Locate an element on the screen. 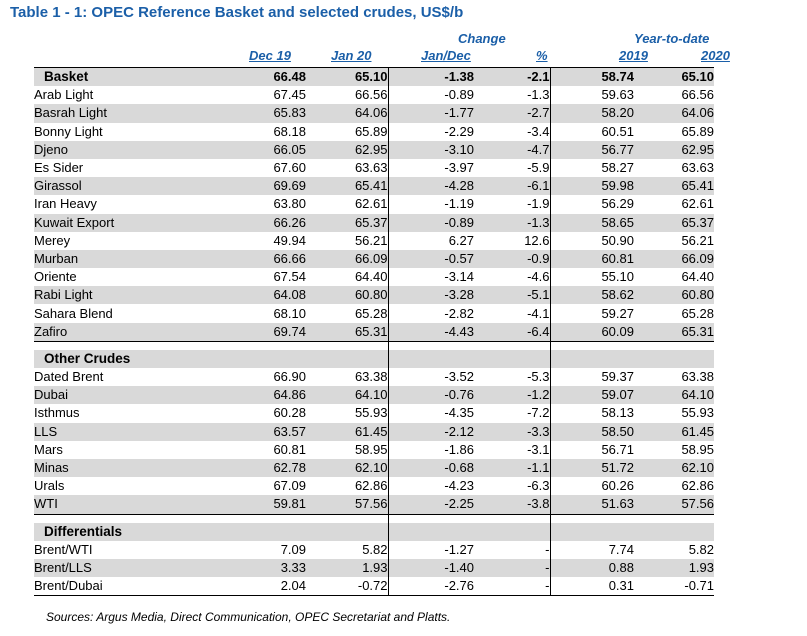  price-value: -2.25 is located at coordinates (430, 505).